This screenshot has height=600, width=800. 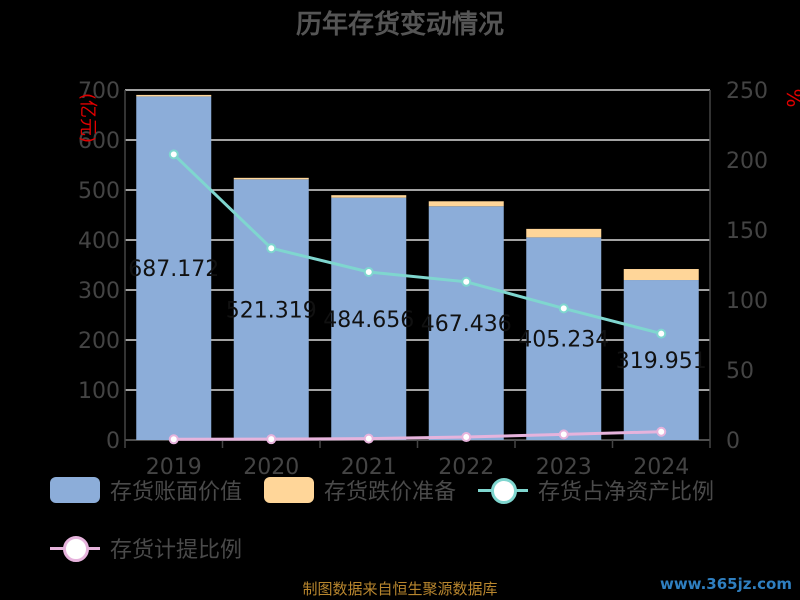 I want to click on legend-swatch-impairment-provision, so click(x=289, y=490).